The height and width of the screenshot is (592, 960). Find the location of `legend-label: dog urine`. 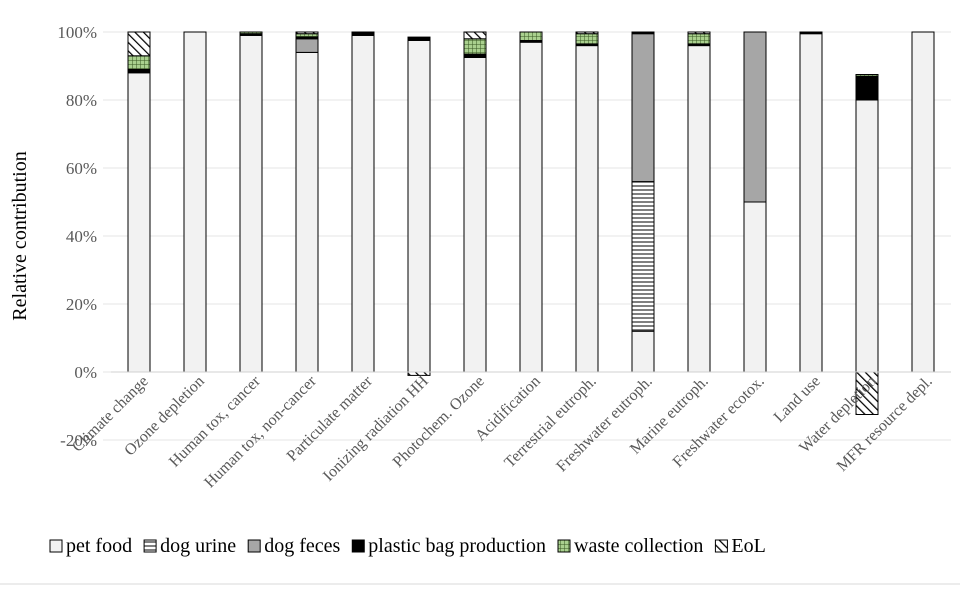

legend-label: dog urine is located at coordinates (198, 546).